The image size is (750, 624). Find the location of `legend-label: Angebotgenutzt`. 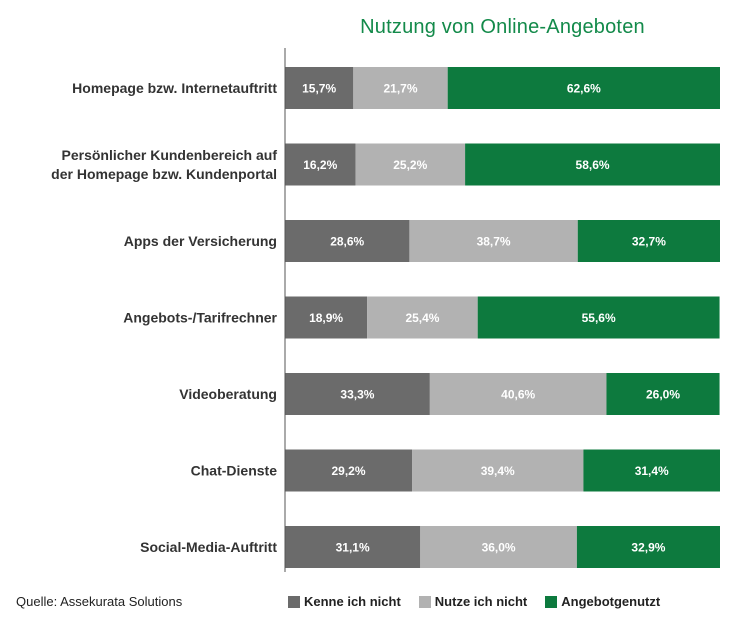

legend-label: Angebotgenutzt is located at coordinates (611, 601).